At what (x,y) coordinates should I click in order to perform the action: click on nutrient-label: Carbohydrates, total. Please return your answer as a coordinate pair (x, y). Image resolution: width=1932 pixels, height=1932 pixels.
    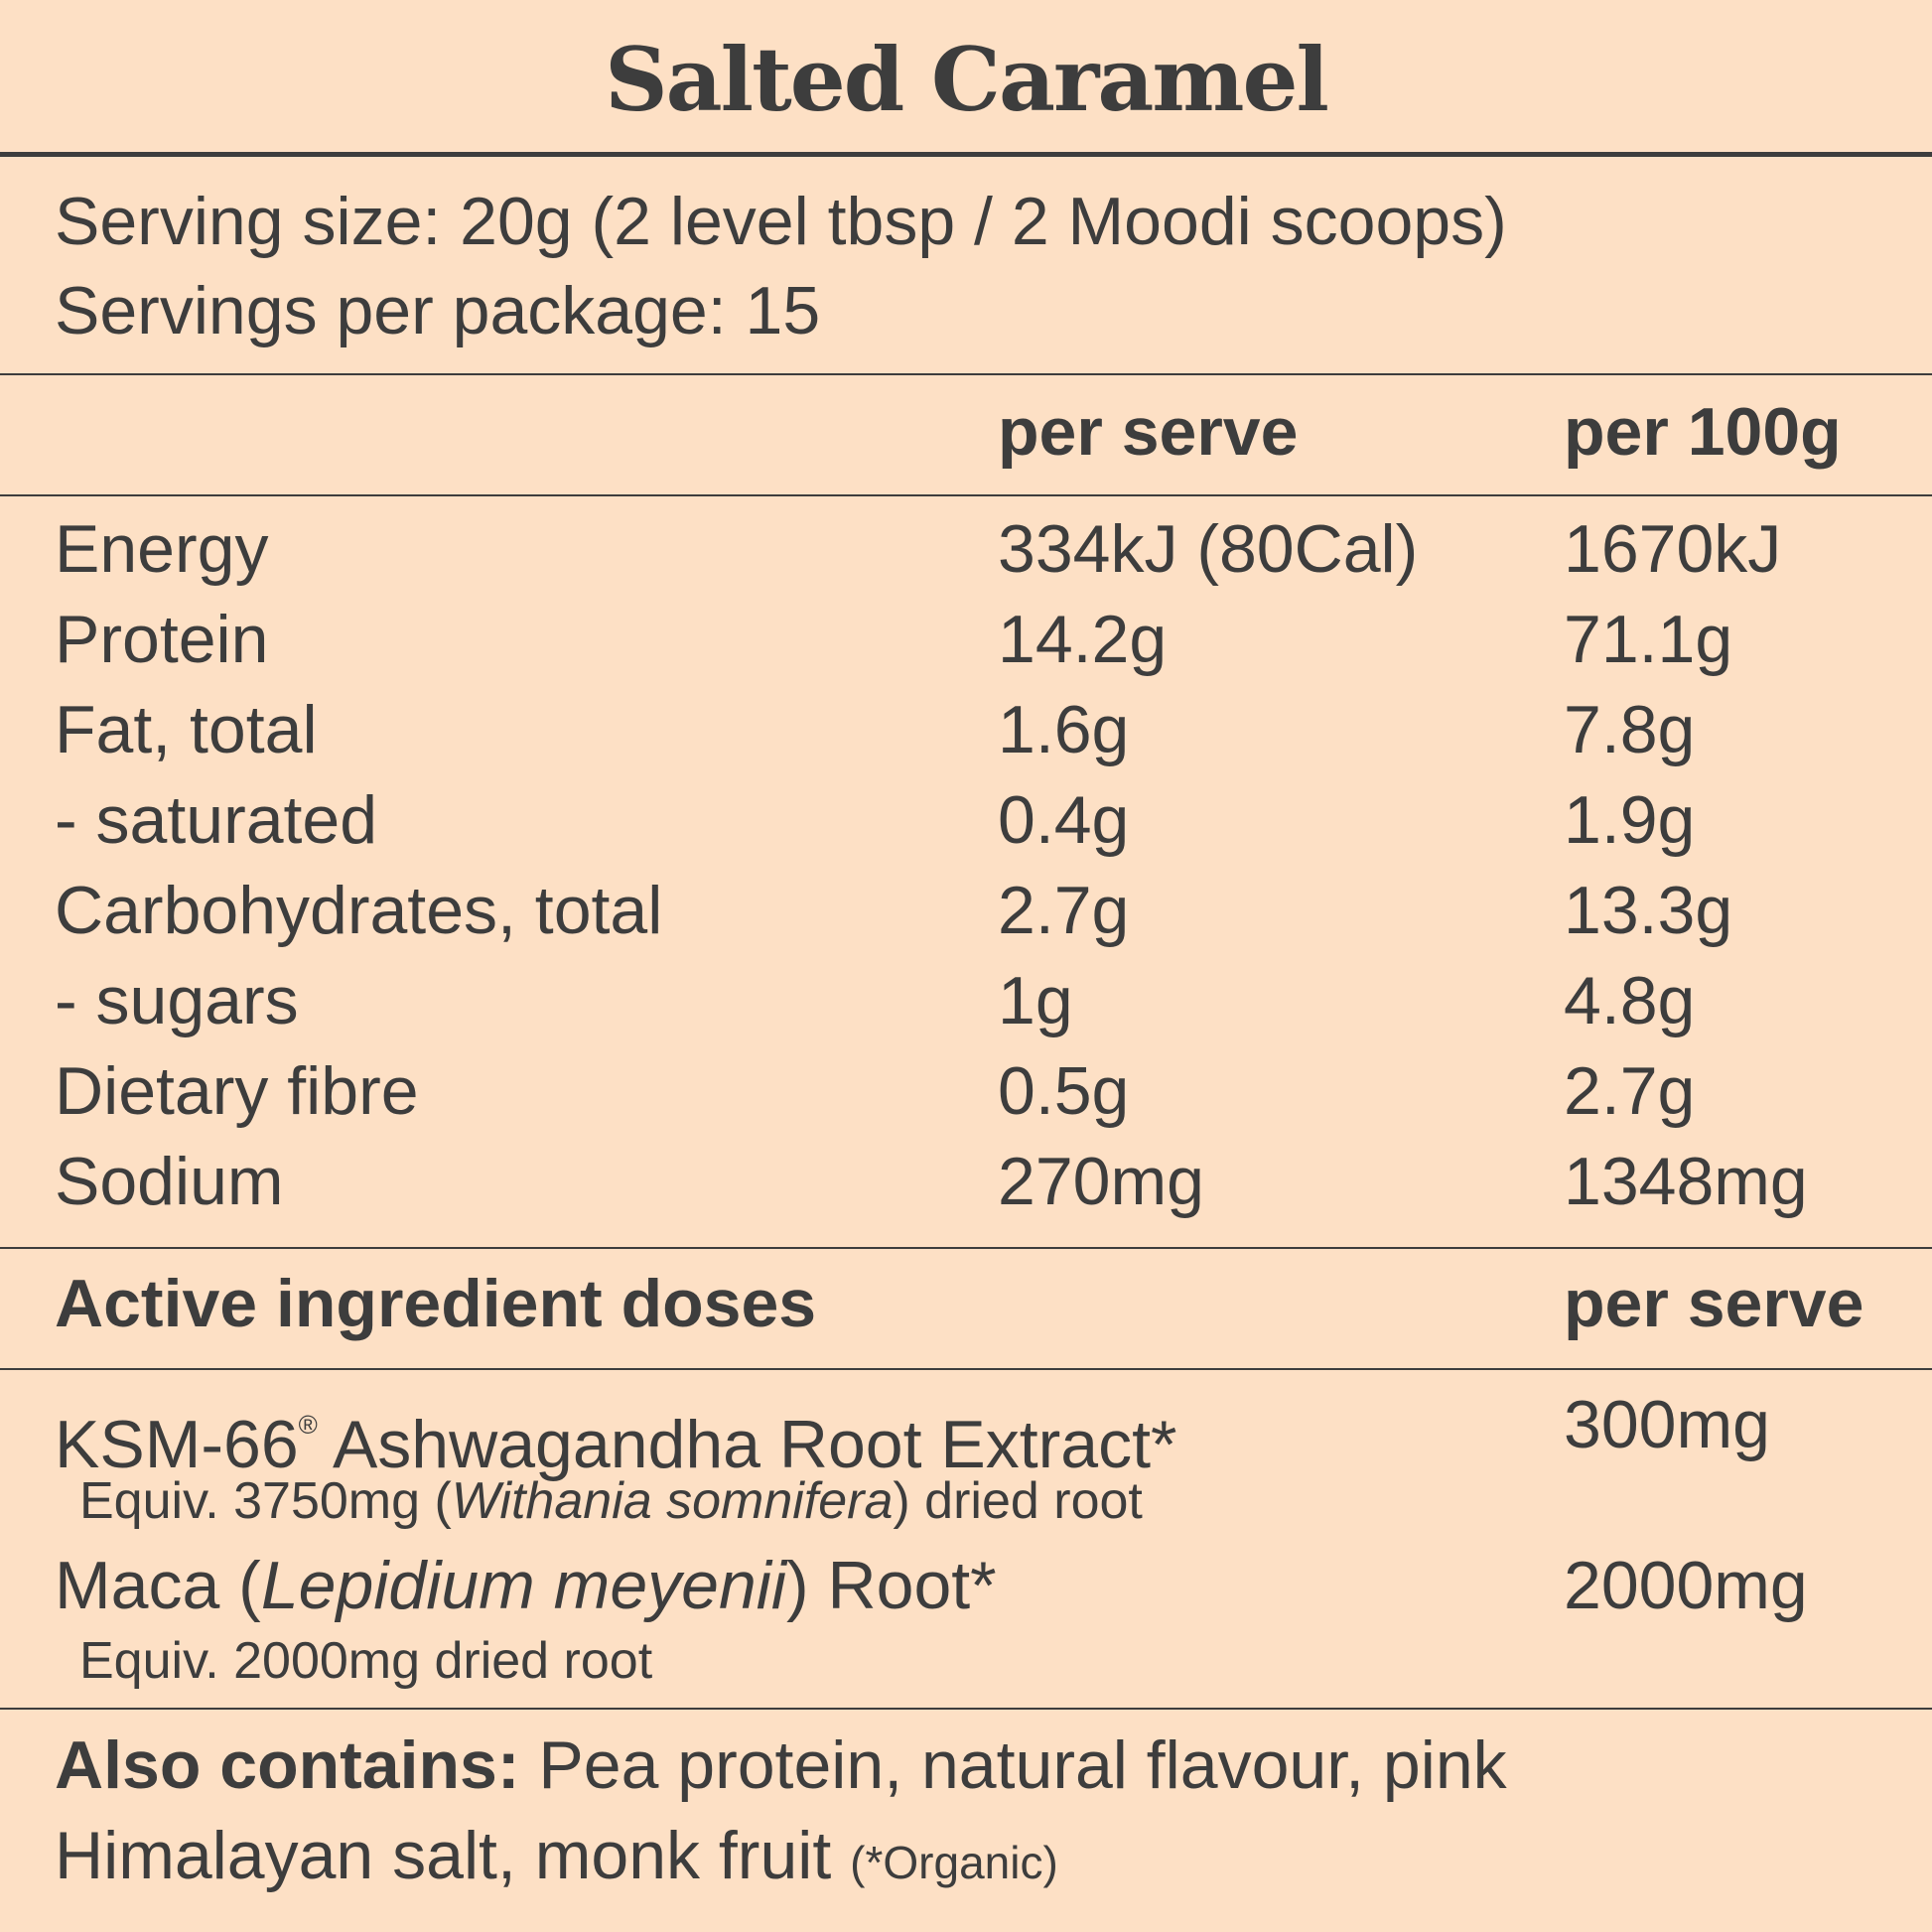
    Looking at the image, I should click on (359, 910).